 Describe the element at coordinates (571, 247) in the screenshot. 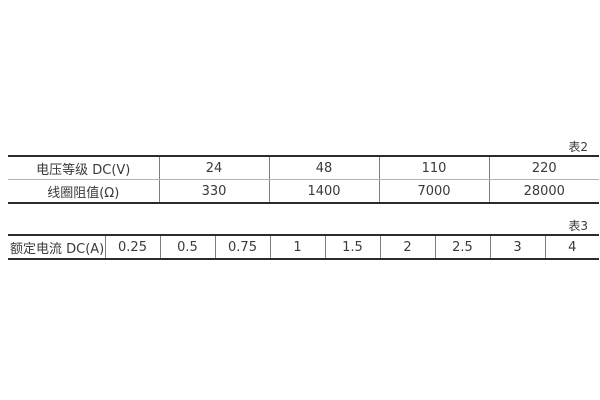

I see `current-value-cell: 4` at that location.